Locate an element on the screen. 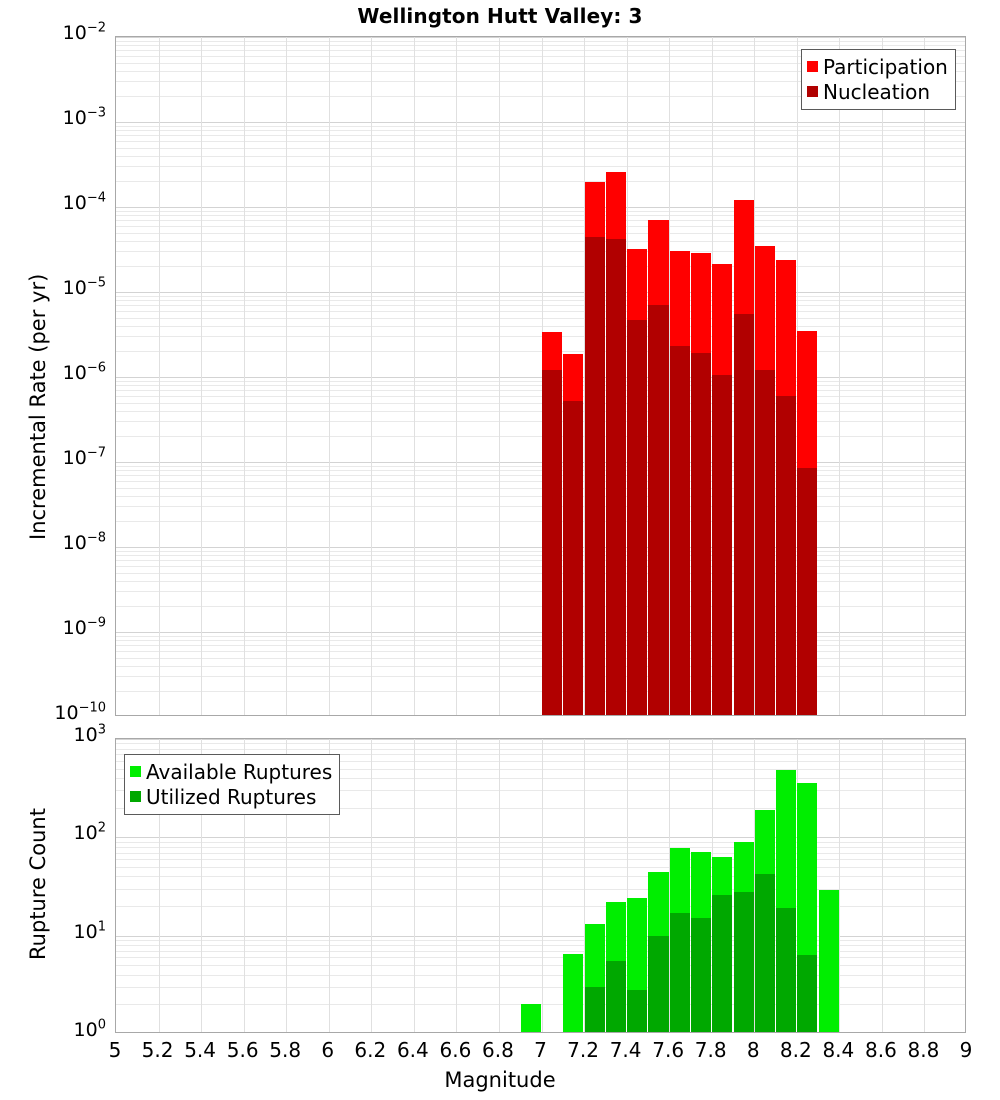 The image size is (1000, 1100). x-tick-label: 8 is located at coordinates (753, 1050).